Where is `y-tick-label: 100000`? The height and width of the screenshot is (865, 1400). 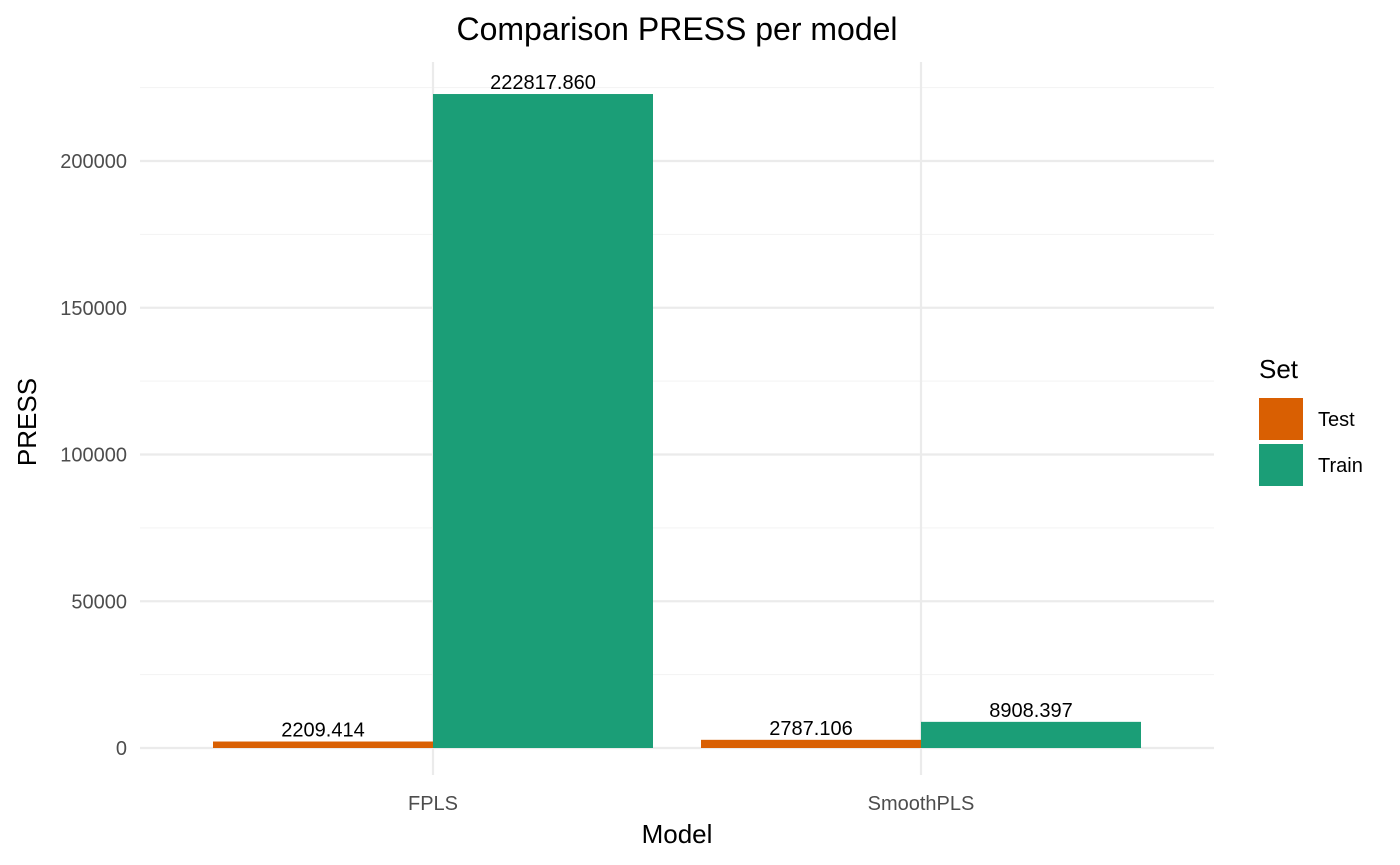
y-tick-label: 100000 is located at coordinates (93, 456).